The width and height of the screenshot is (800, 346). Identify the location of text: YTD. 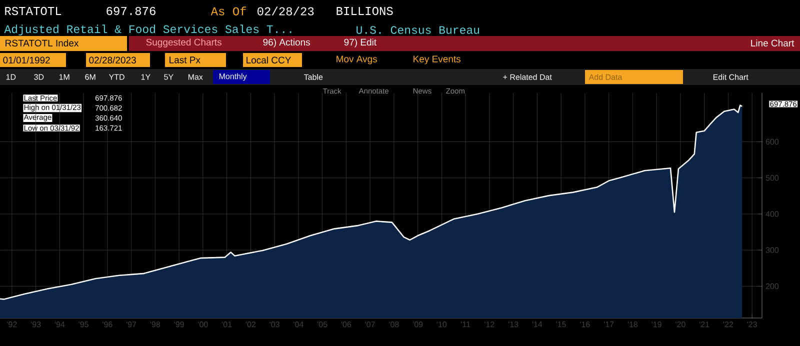
(116, 77).